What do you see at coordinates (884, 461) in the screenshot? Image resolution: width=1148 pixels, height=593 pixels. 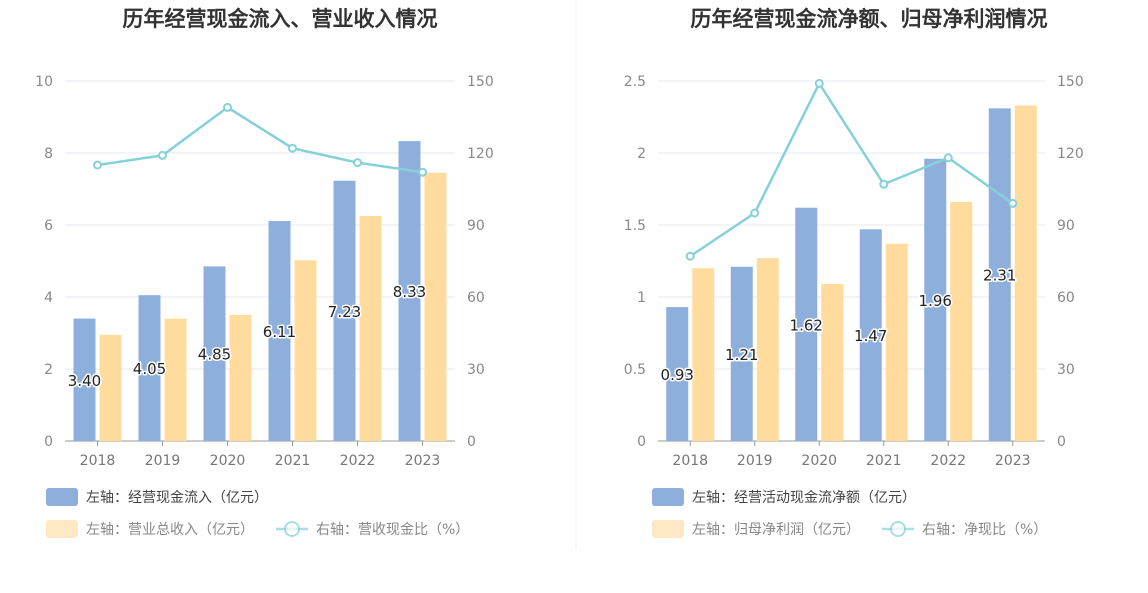 I see `x-axis-tick: 2021` at bounding box center [884, 461].